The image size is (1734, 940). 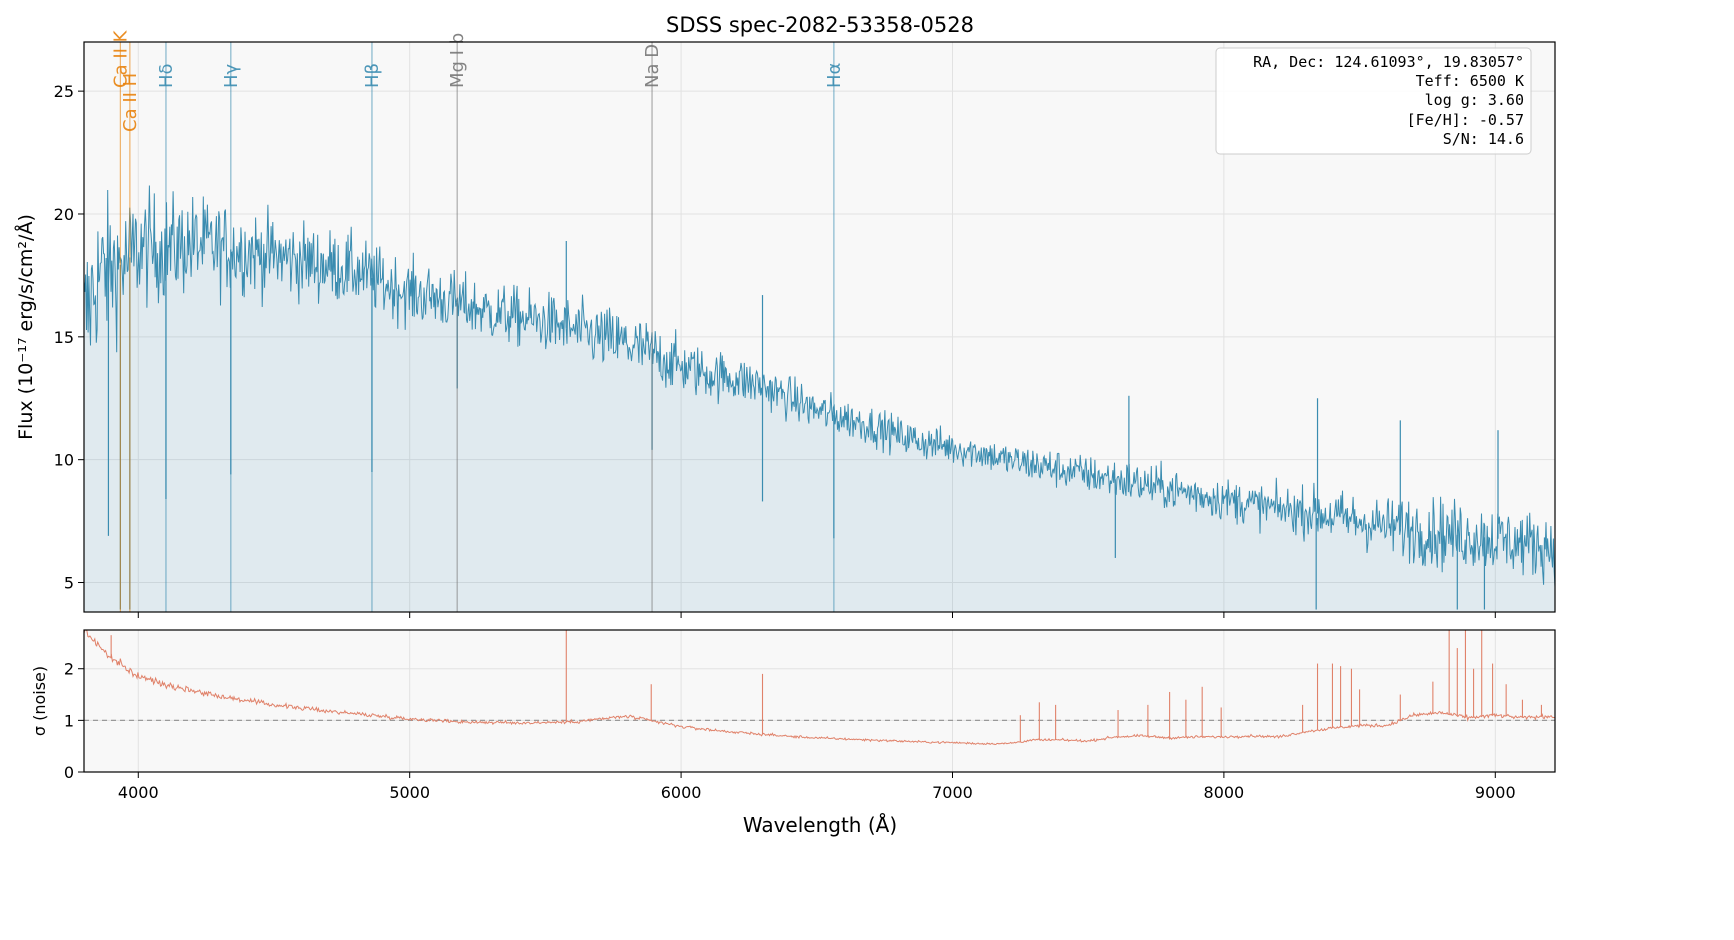 I want to click on spectral-line-label: Hβ, so click(x=372, y=75).